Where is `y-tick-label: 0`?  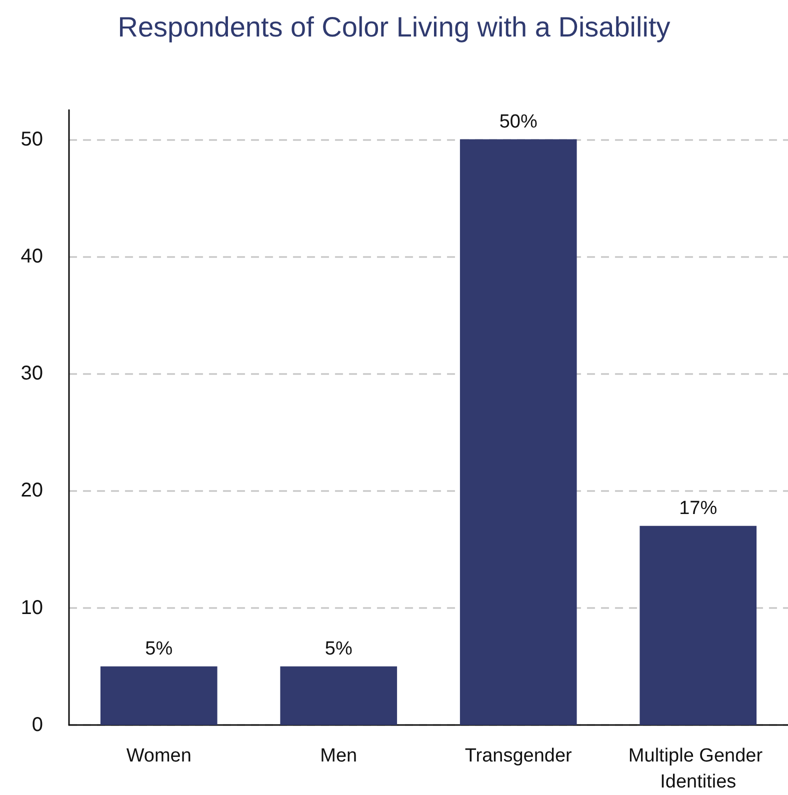 y-tick-label: 0 is located at coordinates (37, 725).